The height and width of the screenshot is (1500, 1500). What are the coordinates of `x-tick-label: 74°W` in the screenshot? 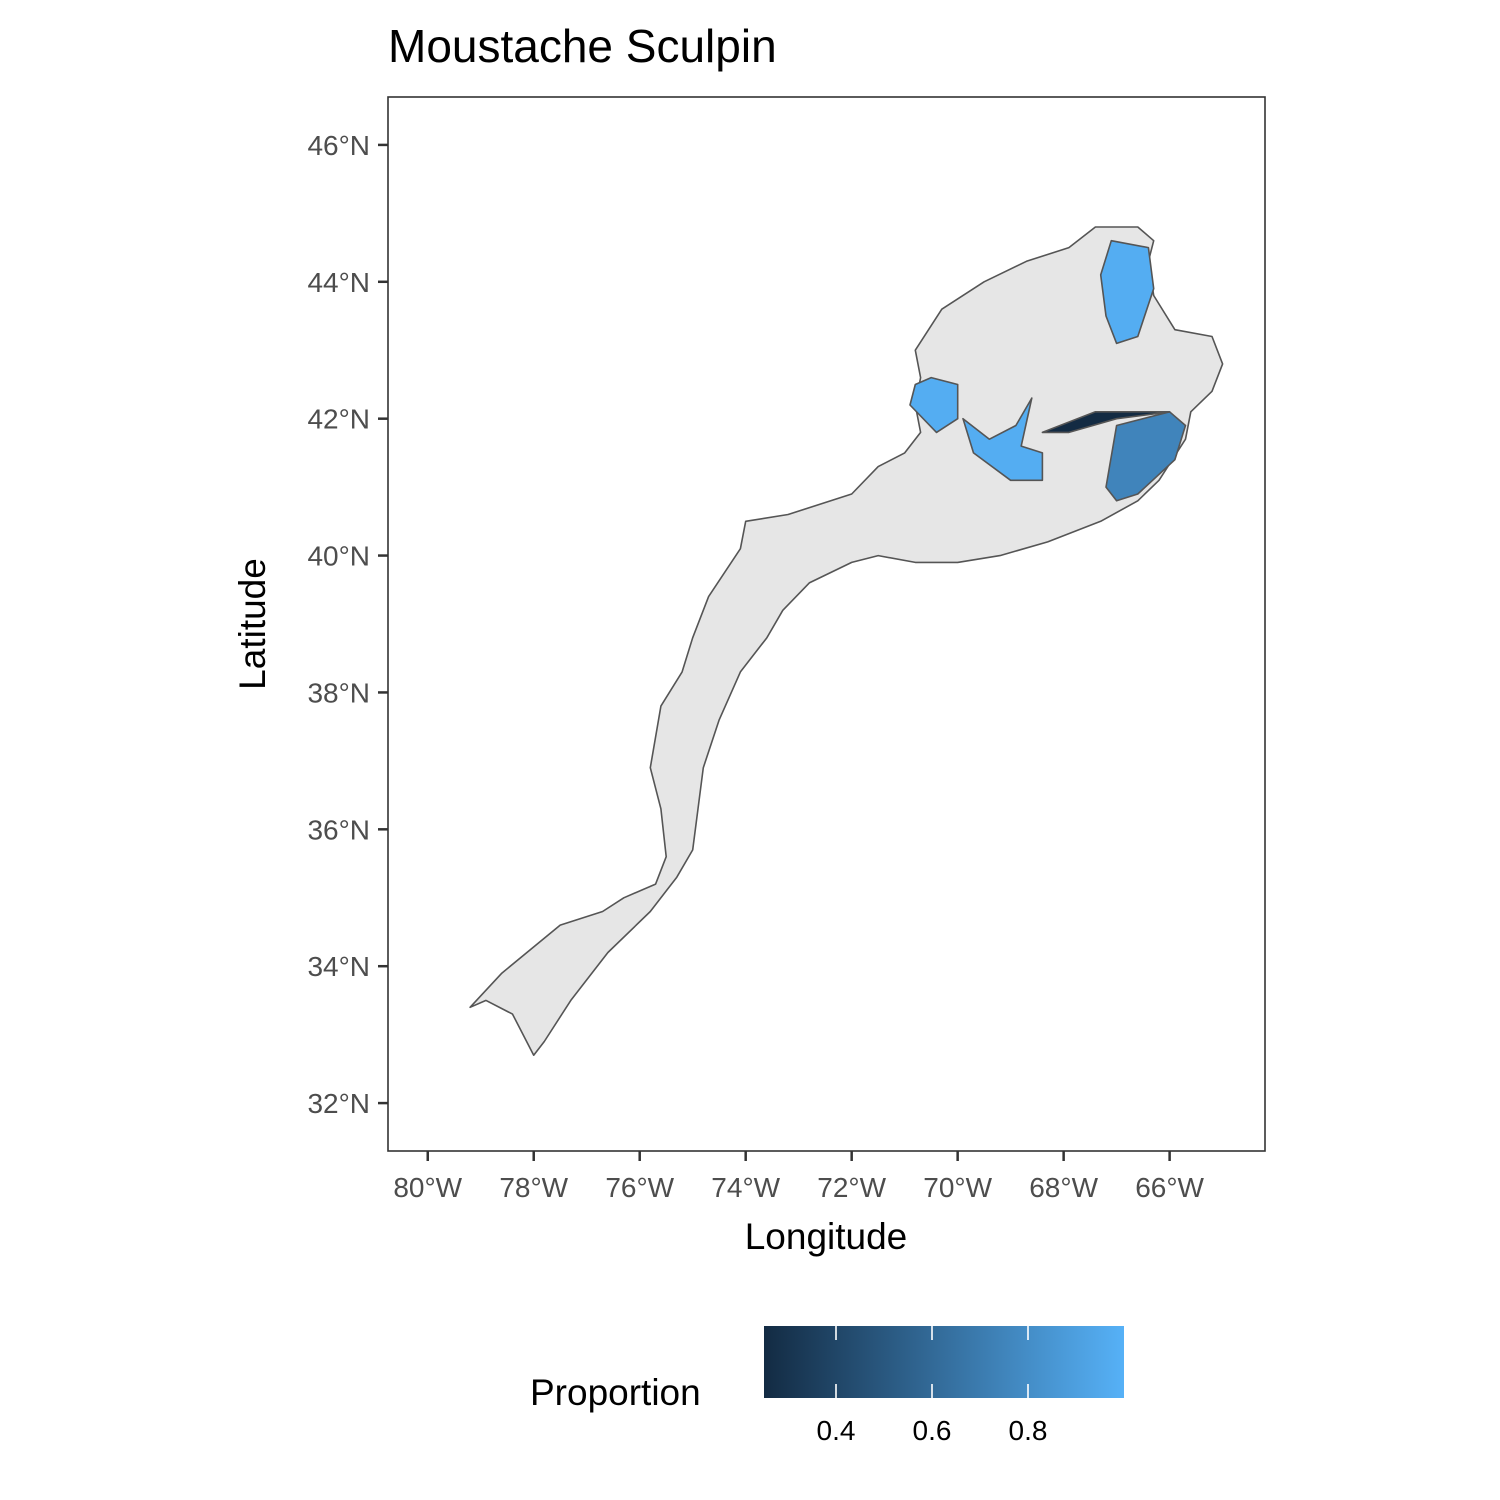 It's located at (745, 1187).